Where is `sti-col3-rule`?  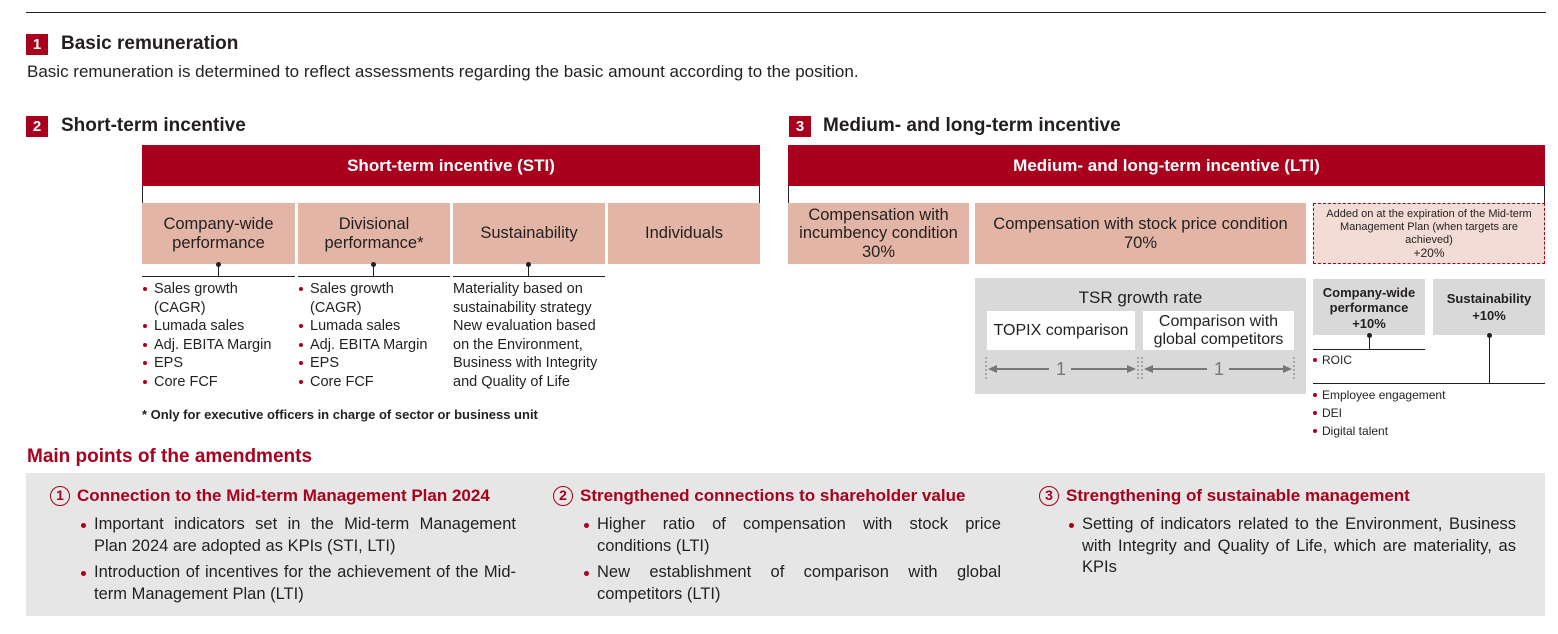
sti-col3-rule is located at coordinates (529, 276).